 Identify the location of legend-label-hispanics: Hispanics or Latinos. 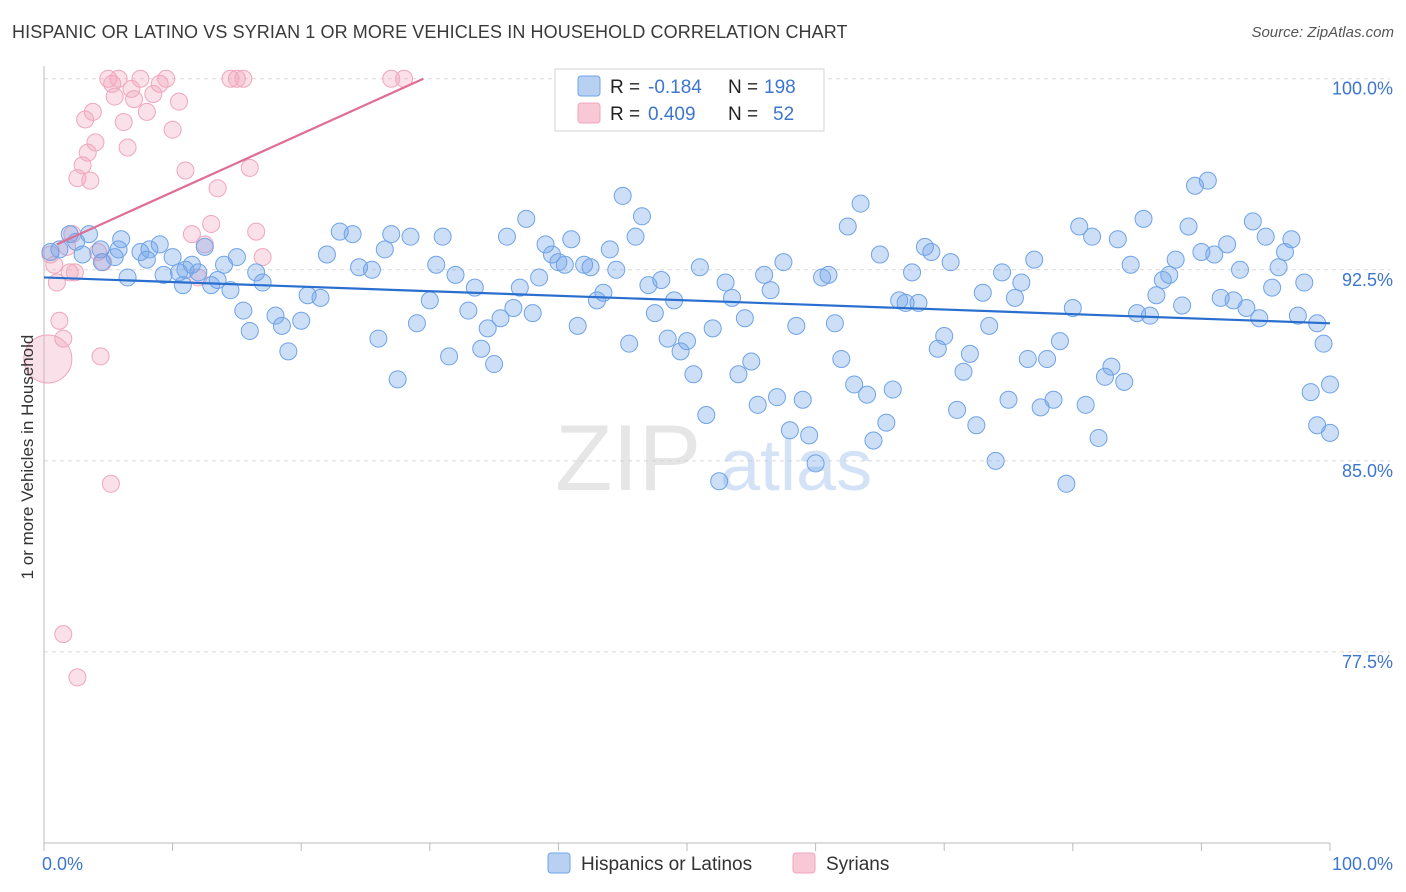
(666, 864).